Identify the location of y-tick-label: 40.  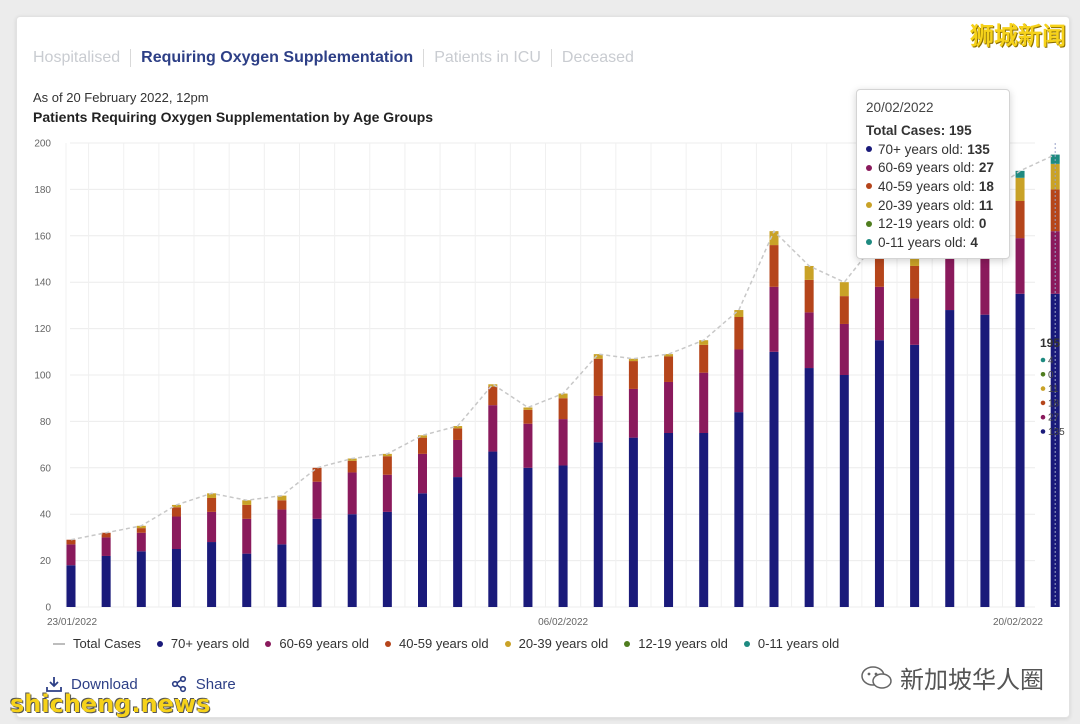
(46, 515).